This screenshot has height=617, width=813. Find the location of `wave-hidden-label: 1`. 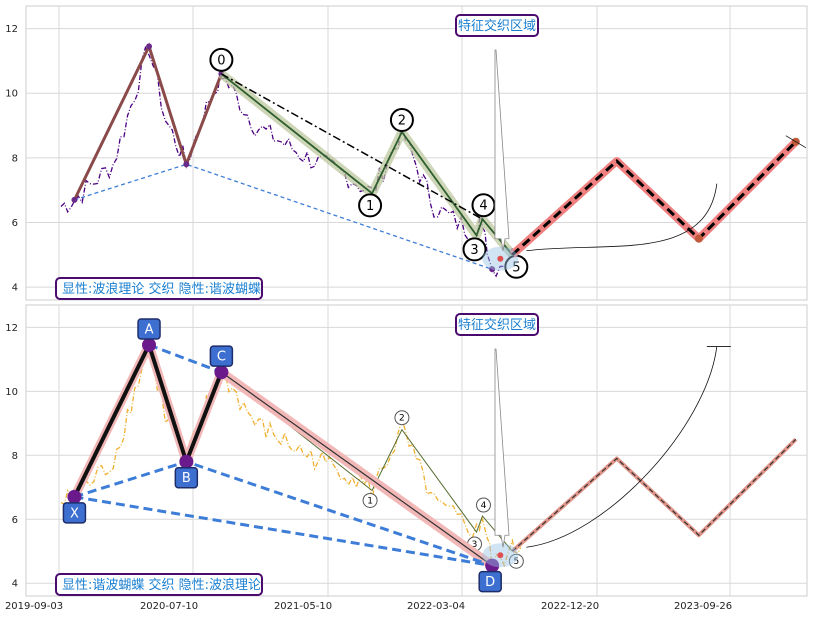

wave-hidden-label: 1 is located at coordinates (370, 501).